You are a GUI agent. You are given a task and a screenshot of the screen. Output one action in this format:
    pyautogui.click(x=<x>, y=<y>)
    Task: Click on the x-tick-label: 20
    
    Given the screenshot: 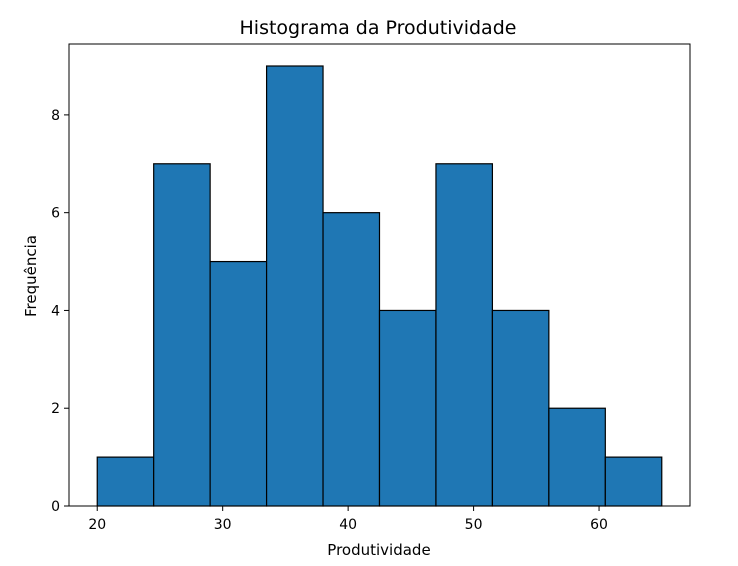 What is the action you would take?
    pyautogui.click(x=97, y=525)
    